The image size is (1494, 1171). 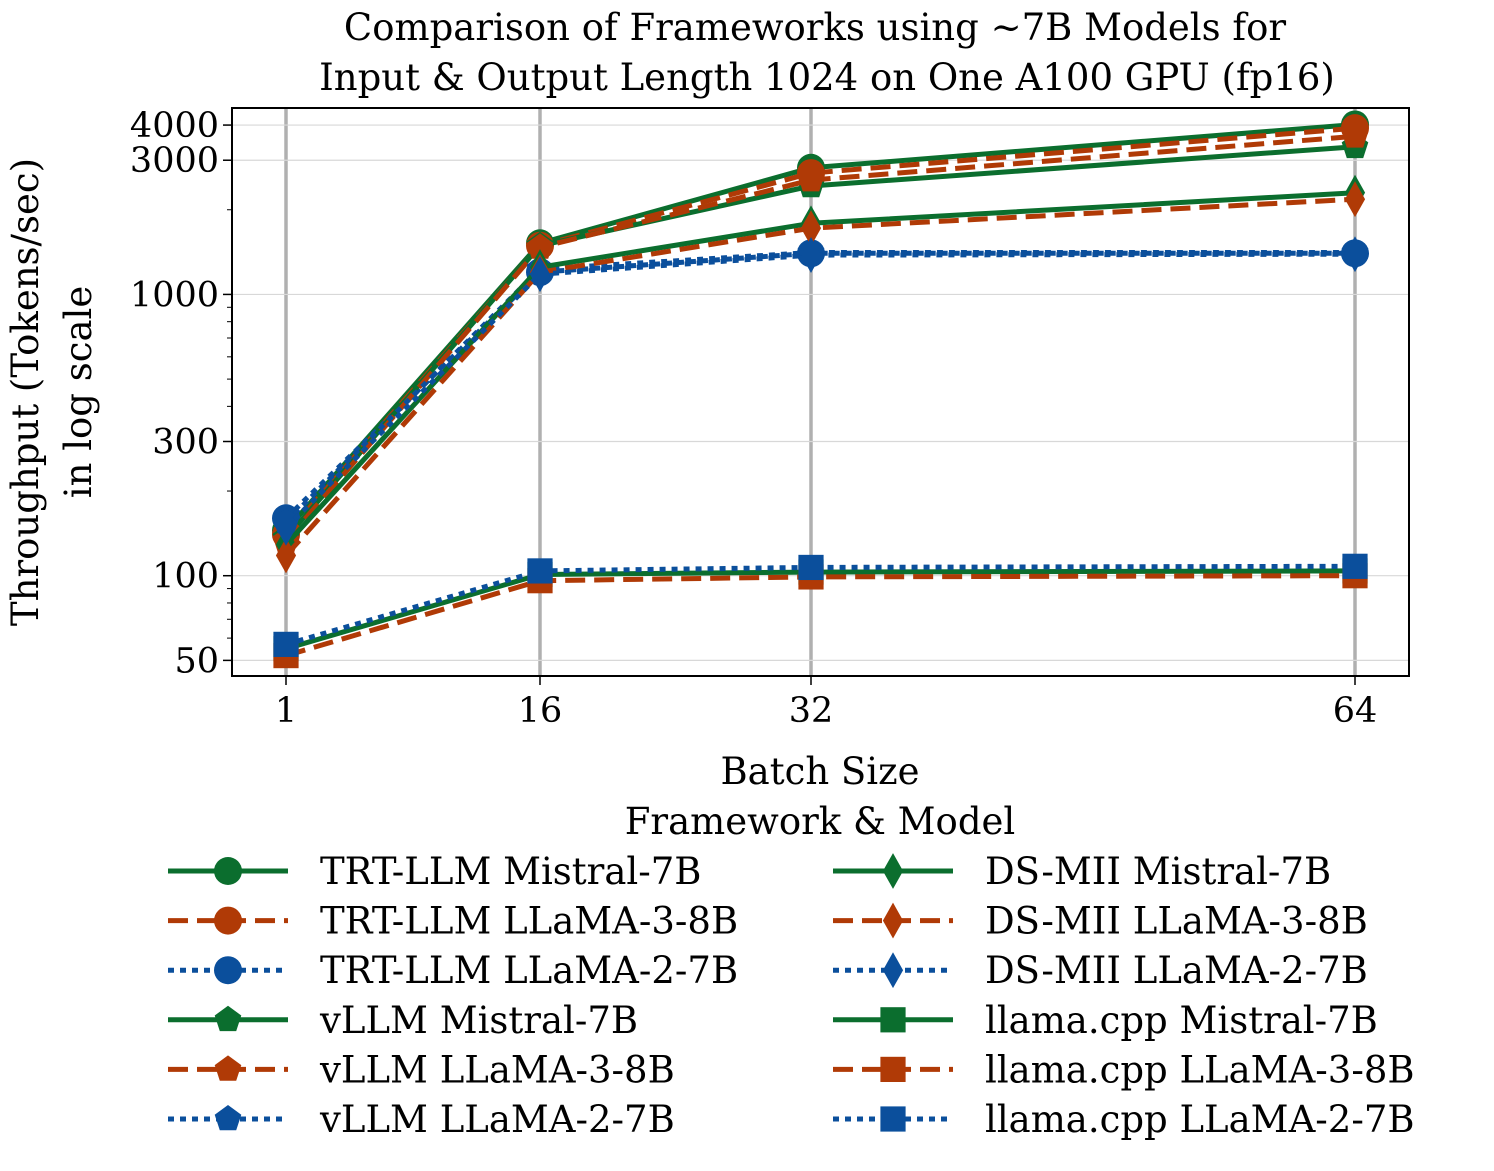 I want to click on y-axis-label: Throughput (Tokens/sec) in log scale, so click(x=52, y=392).